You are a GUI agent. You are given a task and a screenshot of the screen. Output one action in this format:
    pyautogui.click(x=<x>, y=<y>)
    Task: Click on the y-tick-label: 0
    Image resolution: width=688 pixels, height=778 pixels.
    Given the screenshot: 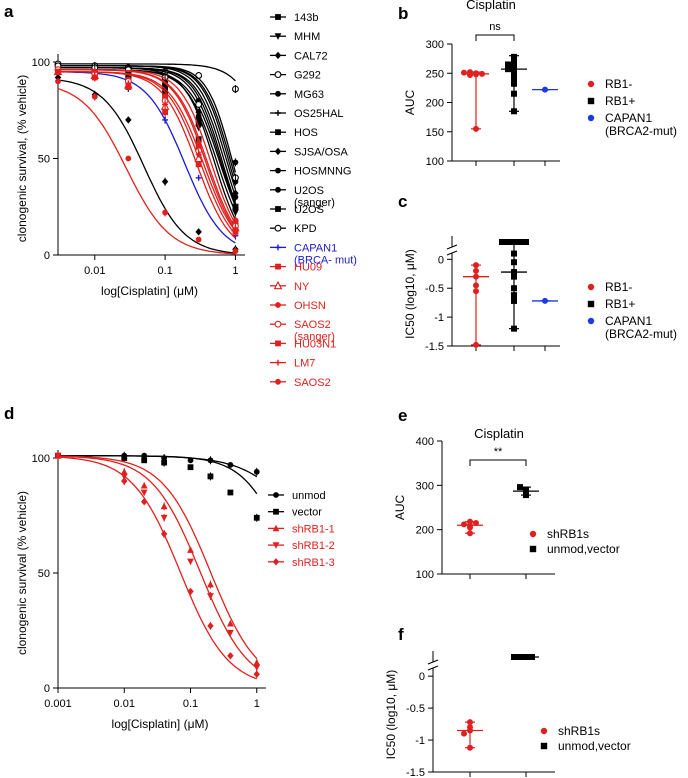 What is the action you would take?
    pyautogui.click(x=422, y=677)
    